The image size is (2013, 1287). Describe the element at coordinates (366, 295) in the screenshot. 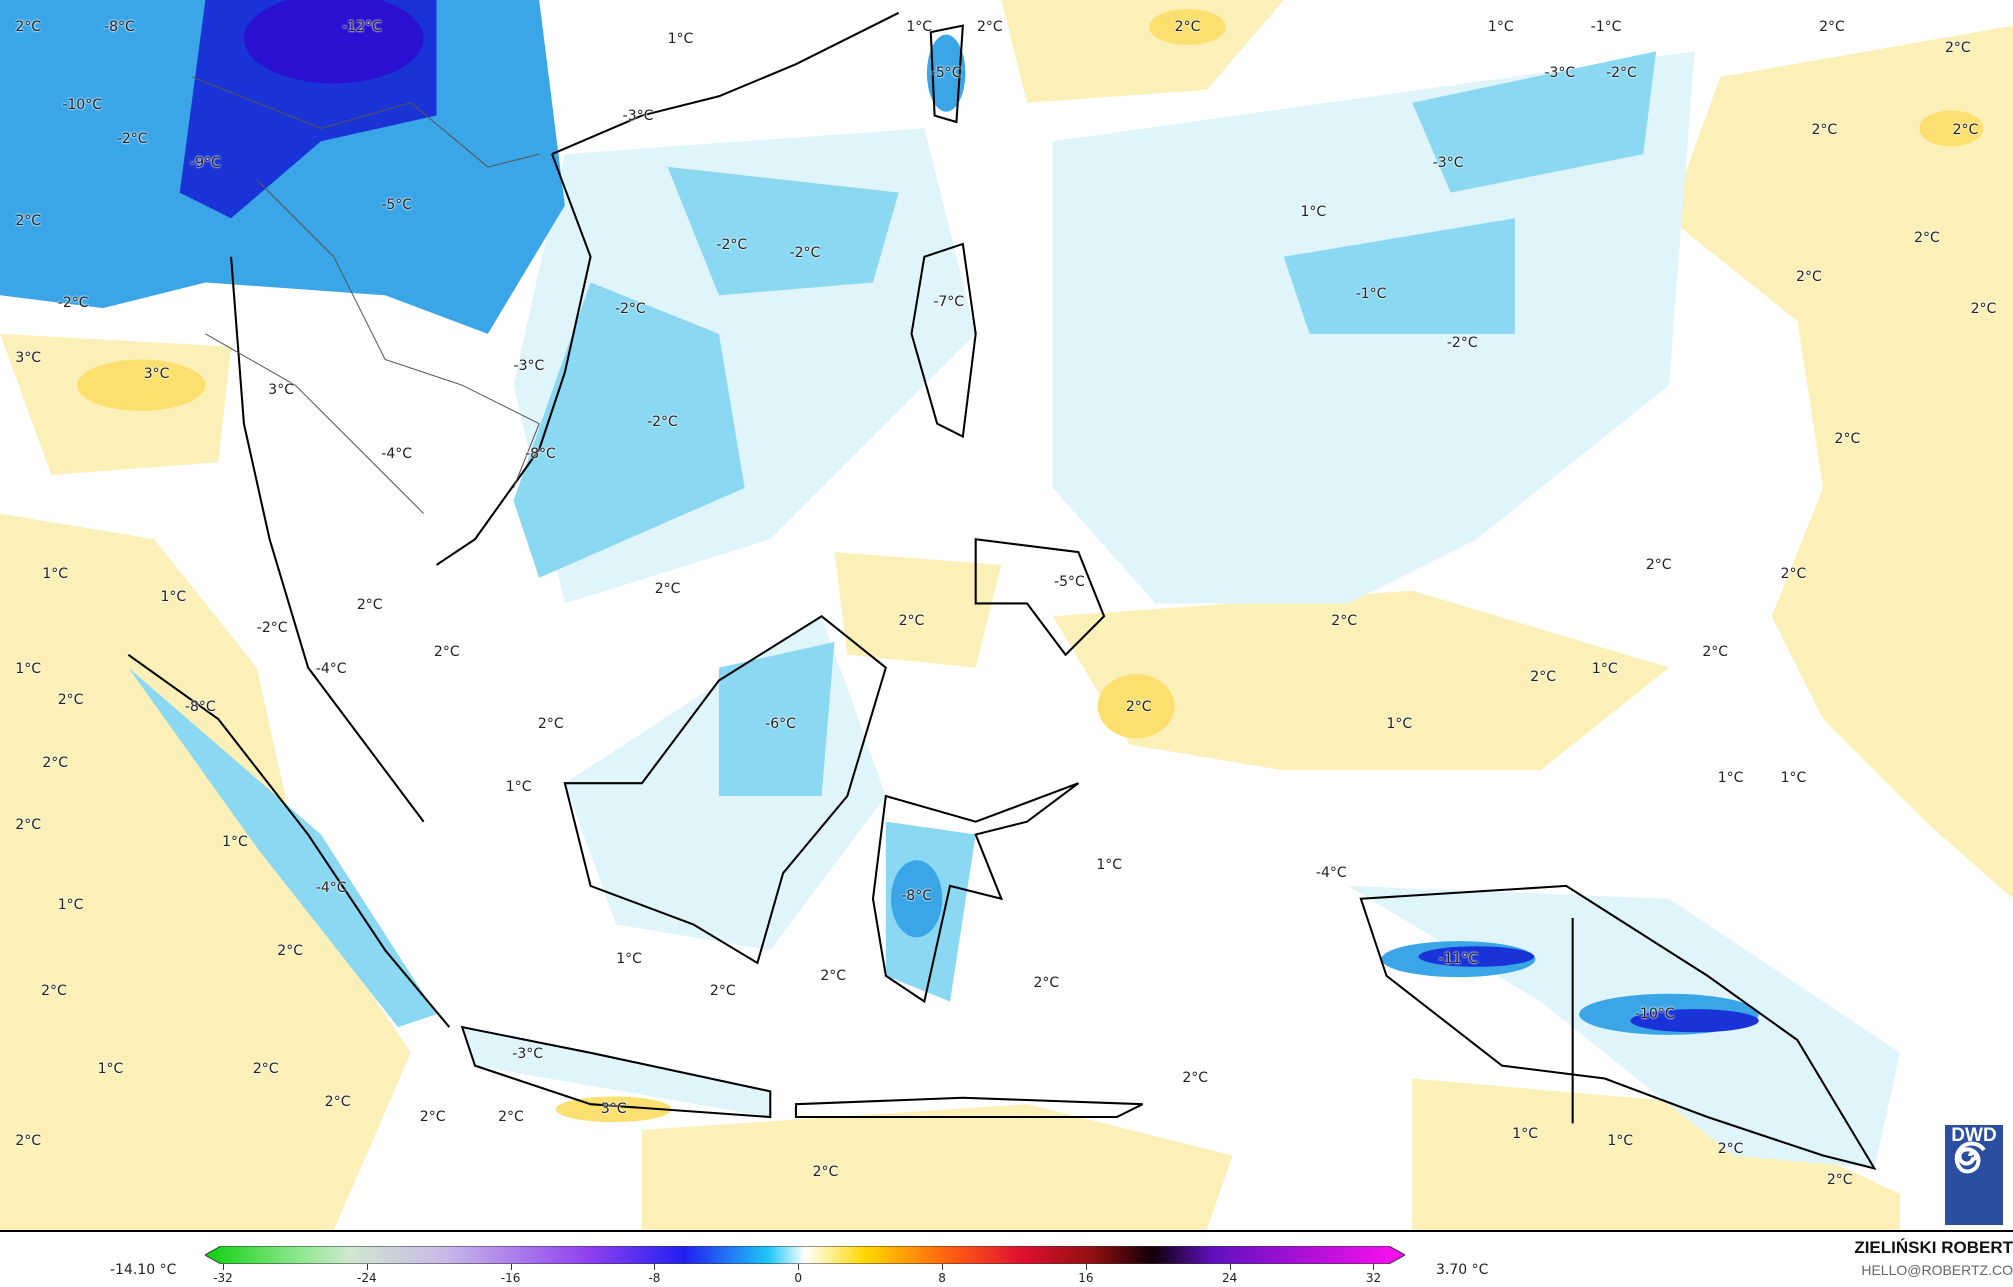

I see `admin-borders` at that location.